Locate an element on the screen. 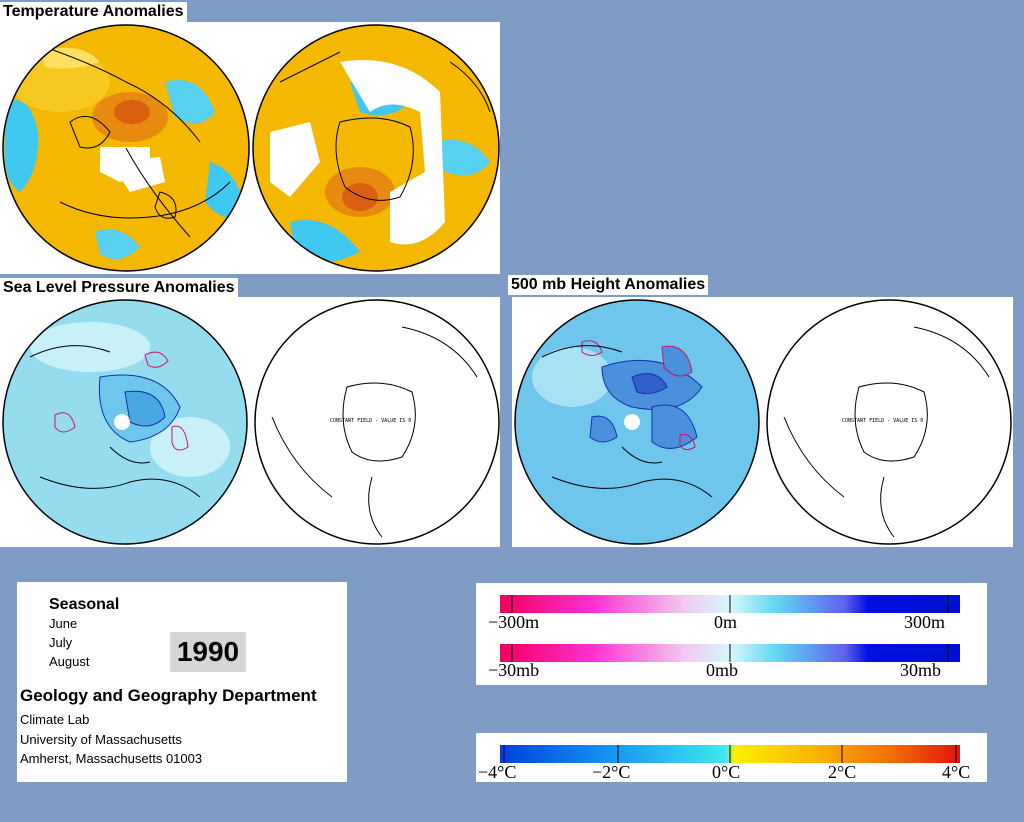 This screenshot has width=1024, height=822. temperature-label-2: 2°C is located at coordinates (842, 772).